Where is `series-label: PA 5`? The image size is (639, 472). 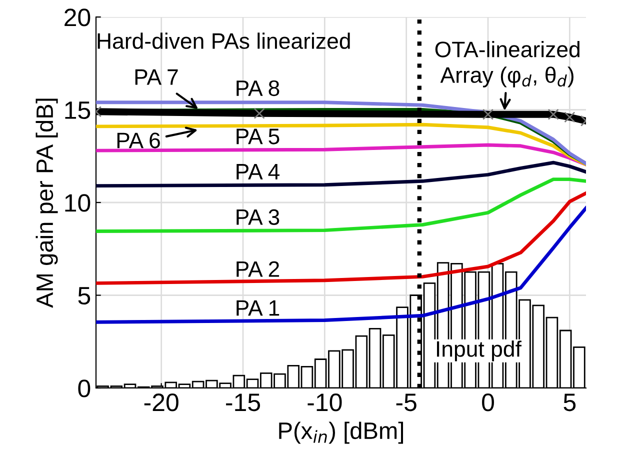
series-label: PA 5 is located at coordinates (258, 136).